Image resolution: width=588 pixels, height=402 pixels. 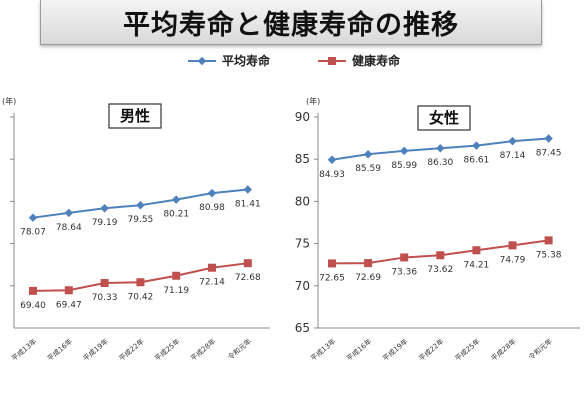 What do you see at coordinates (323, 350) in the screenshot?
I see `female-x-tick-label: 平成13年` at bounding box center [323, 350].